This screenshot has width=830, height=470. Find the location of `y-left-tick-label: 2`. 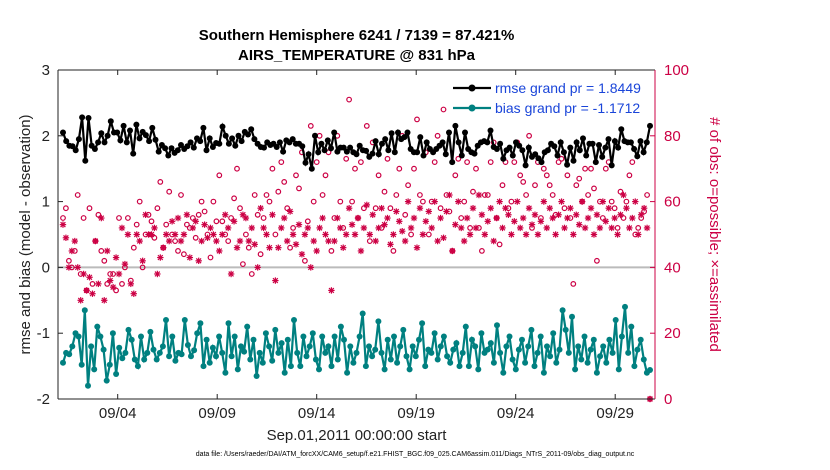

y-left-tick-label: 2 is located at coordinates (46, 136).